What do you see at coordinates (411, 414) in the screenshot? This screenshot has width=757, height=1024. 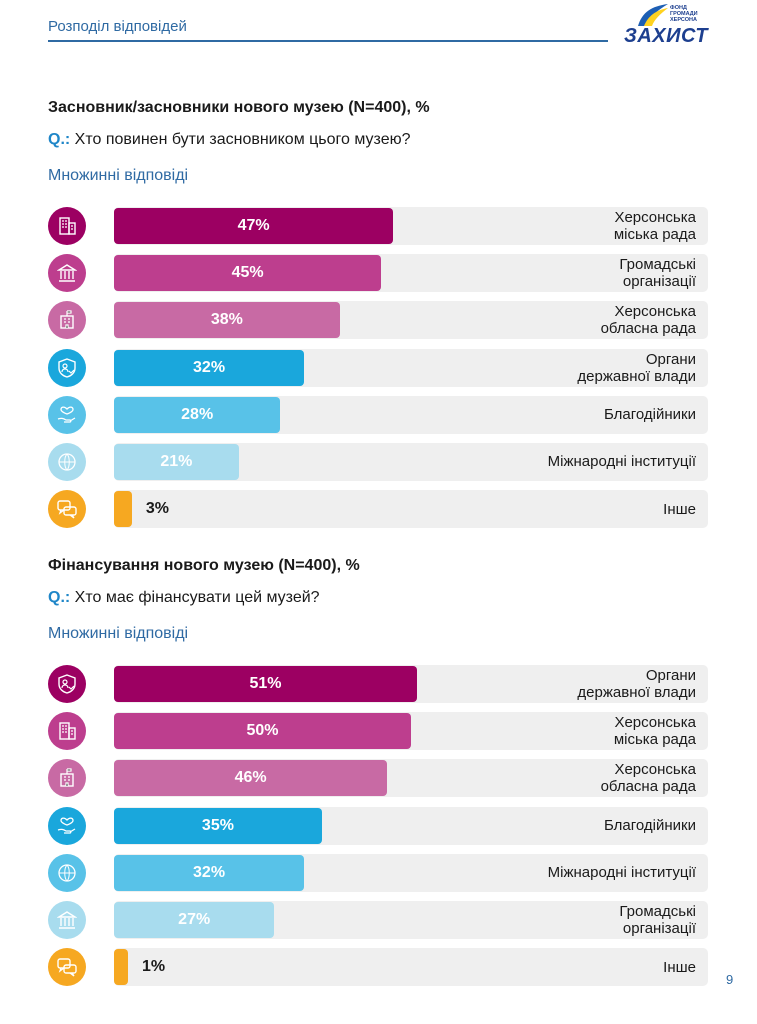 I see `bar-track: 28% Благодійники` at bounding box center [411, 414].